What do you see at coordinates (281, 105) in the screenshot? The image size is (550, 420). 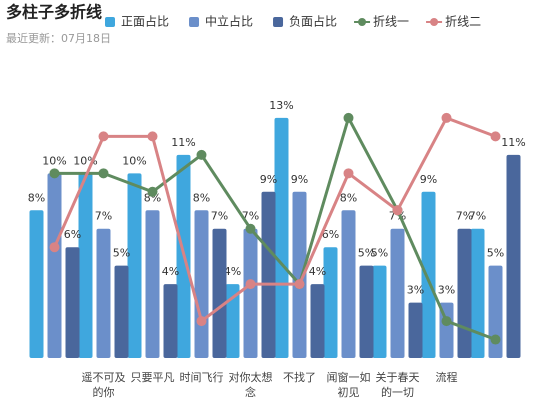 I see `data-label: 13%` at bounding box center [281, 105].